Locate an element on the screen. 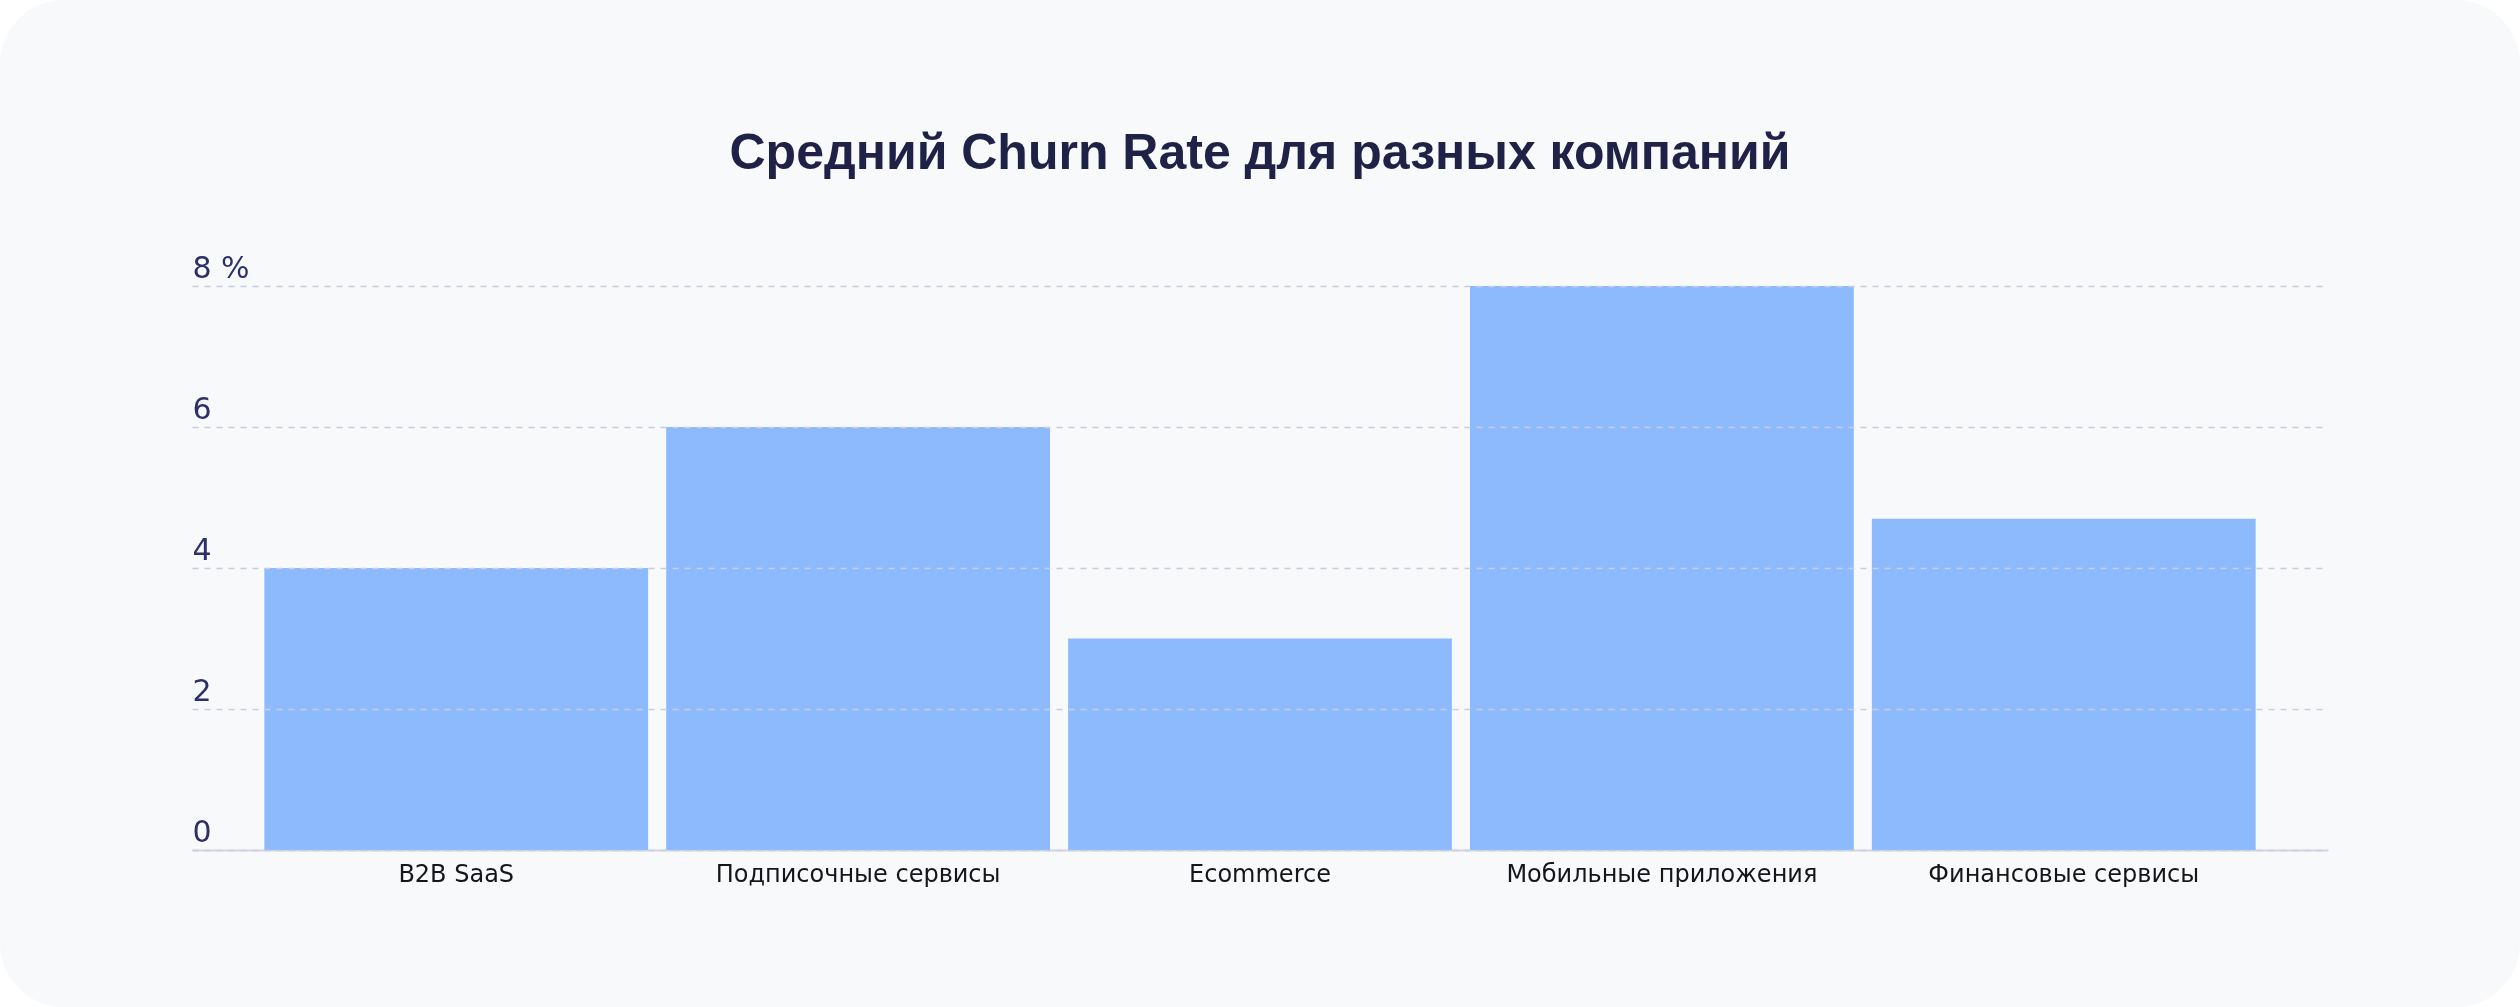  x-tick-label: B2B SaaS is located at coordinates (456, 873).